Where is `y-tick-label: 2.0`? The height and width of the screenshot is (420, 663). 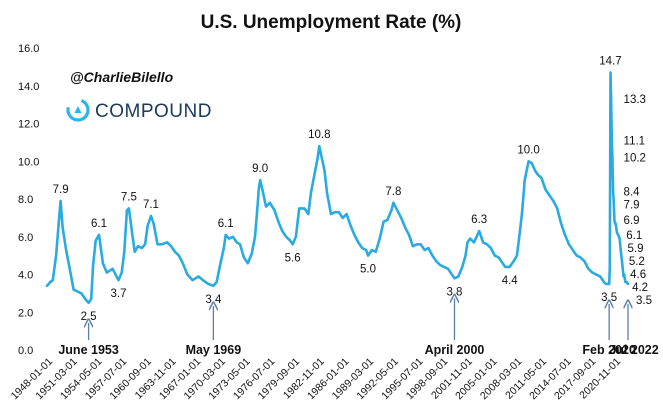 y-tick-label: 2.0 is located at coordinates (25, 313).